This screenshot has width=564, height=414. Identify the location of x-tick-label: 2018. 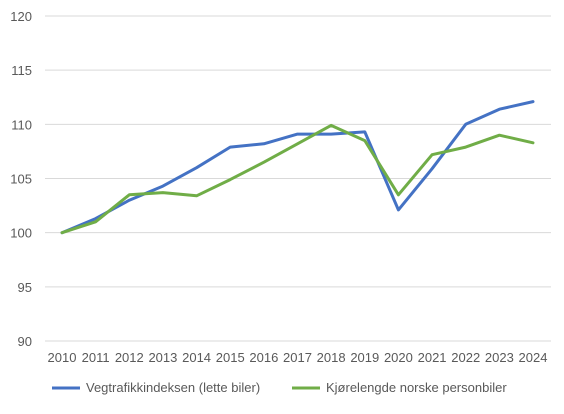
(331, 357).